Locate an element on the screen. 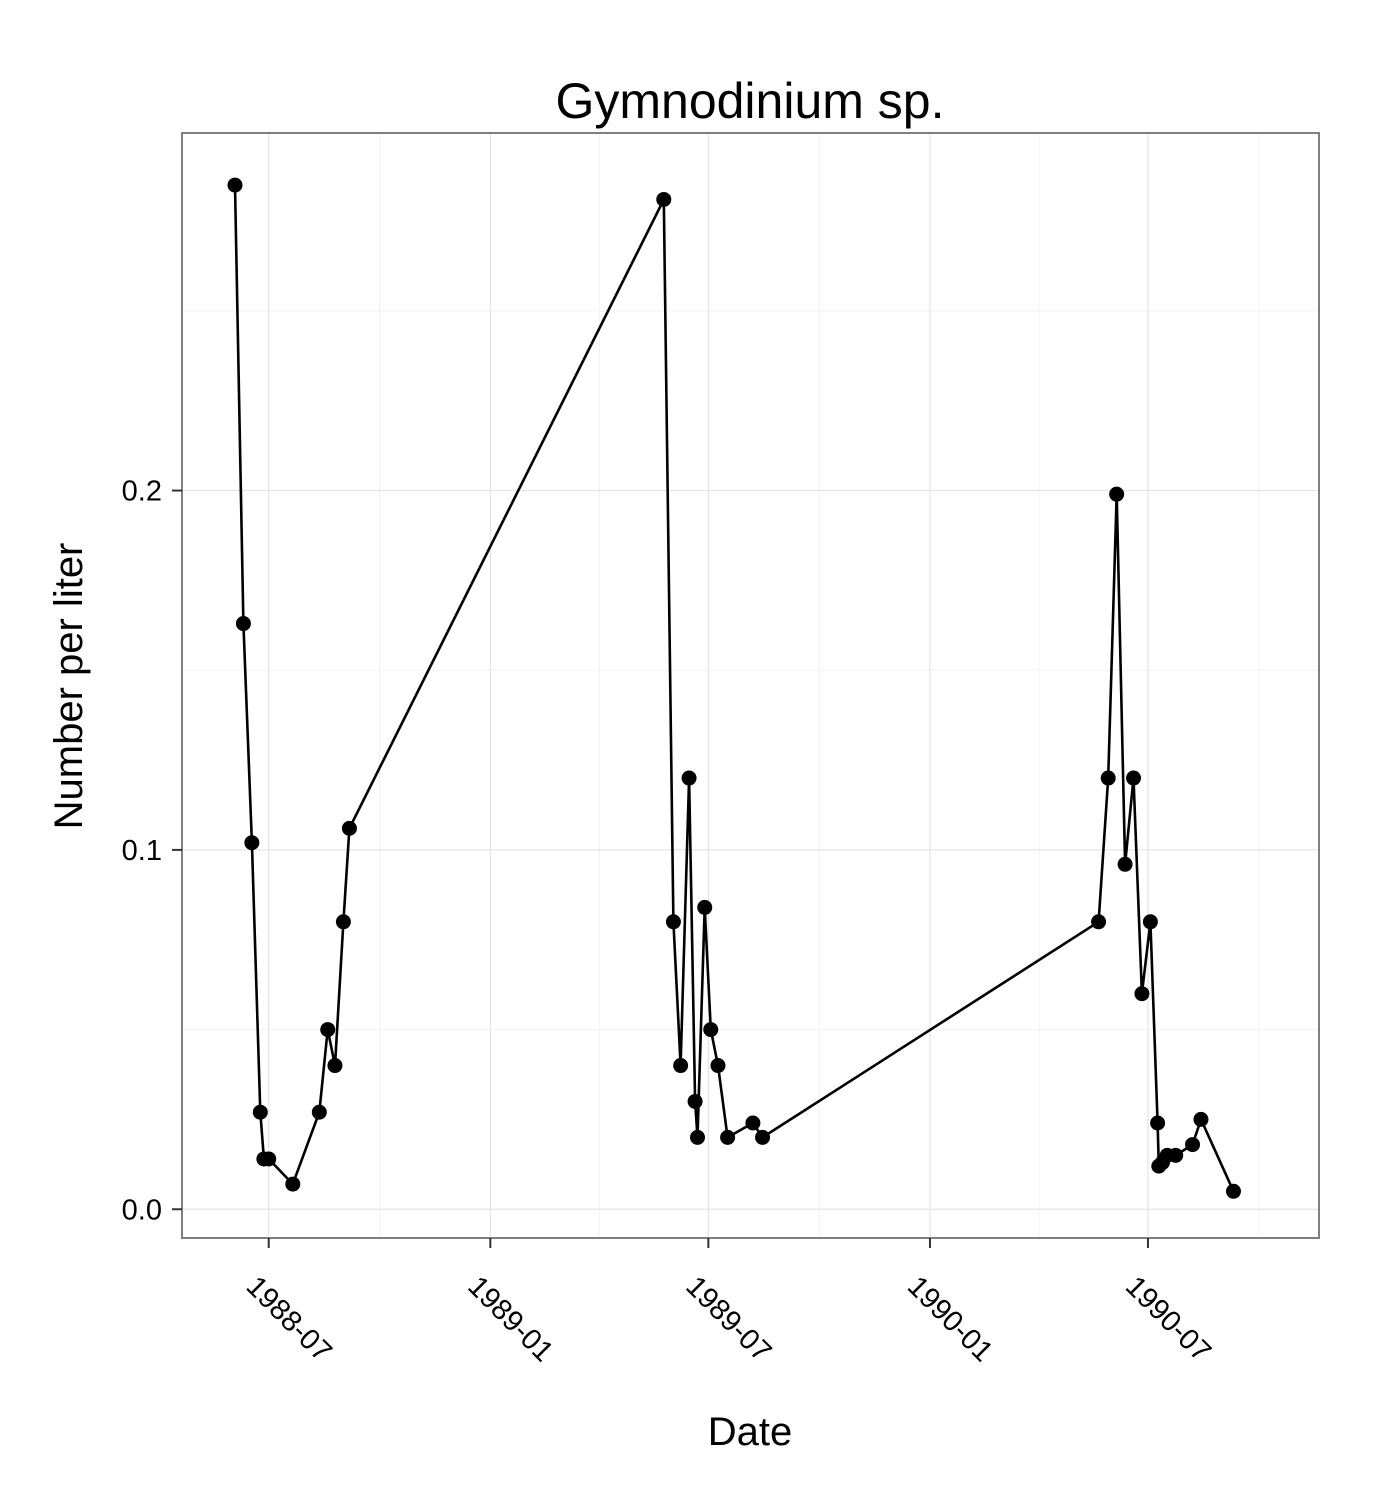  y-tick-label: 0.0 is located at coordinates (142, 1210).